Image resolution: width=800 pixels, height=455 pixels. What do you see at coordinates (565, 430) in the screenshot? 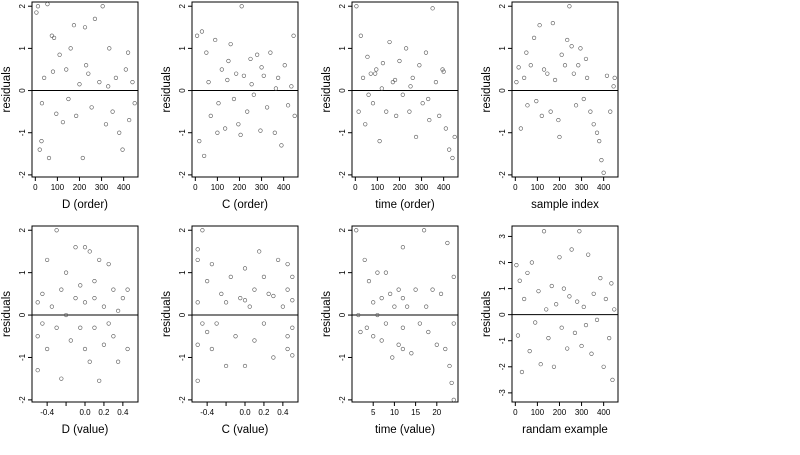
I see `x-axis-label: randam example` at bounding box center [565, 430].